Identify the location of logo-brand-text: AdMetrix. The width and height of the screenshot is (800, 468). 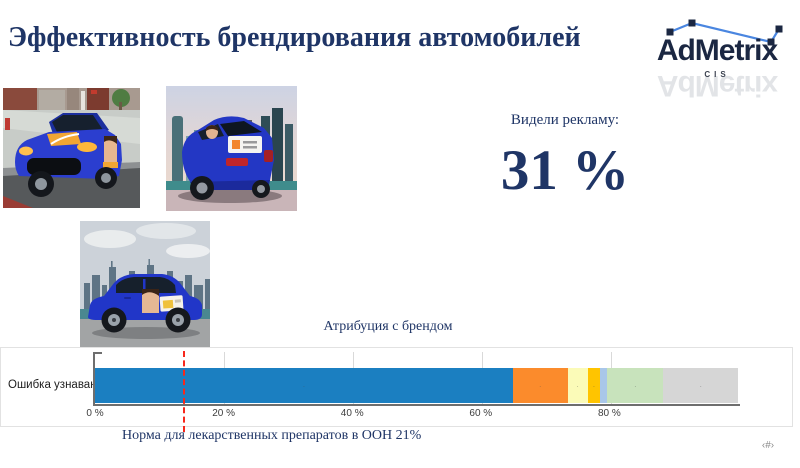
(717, 50).